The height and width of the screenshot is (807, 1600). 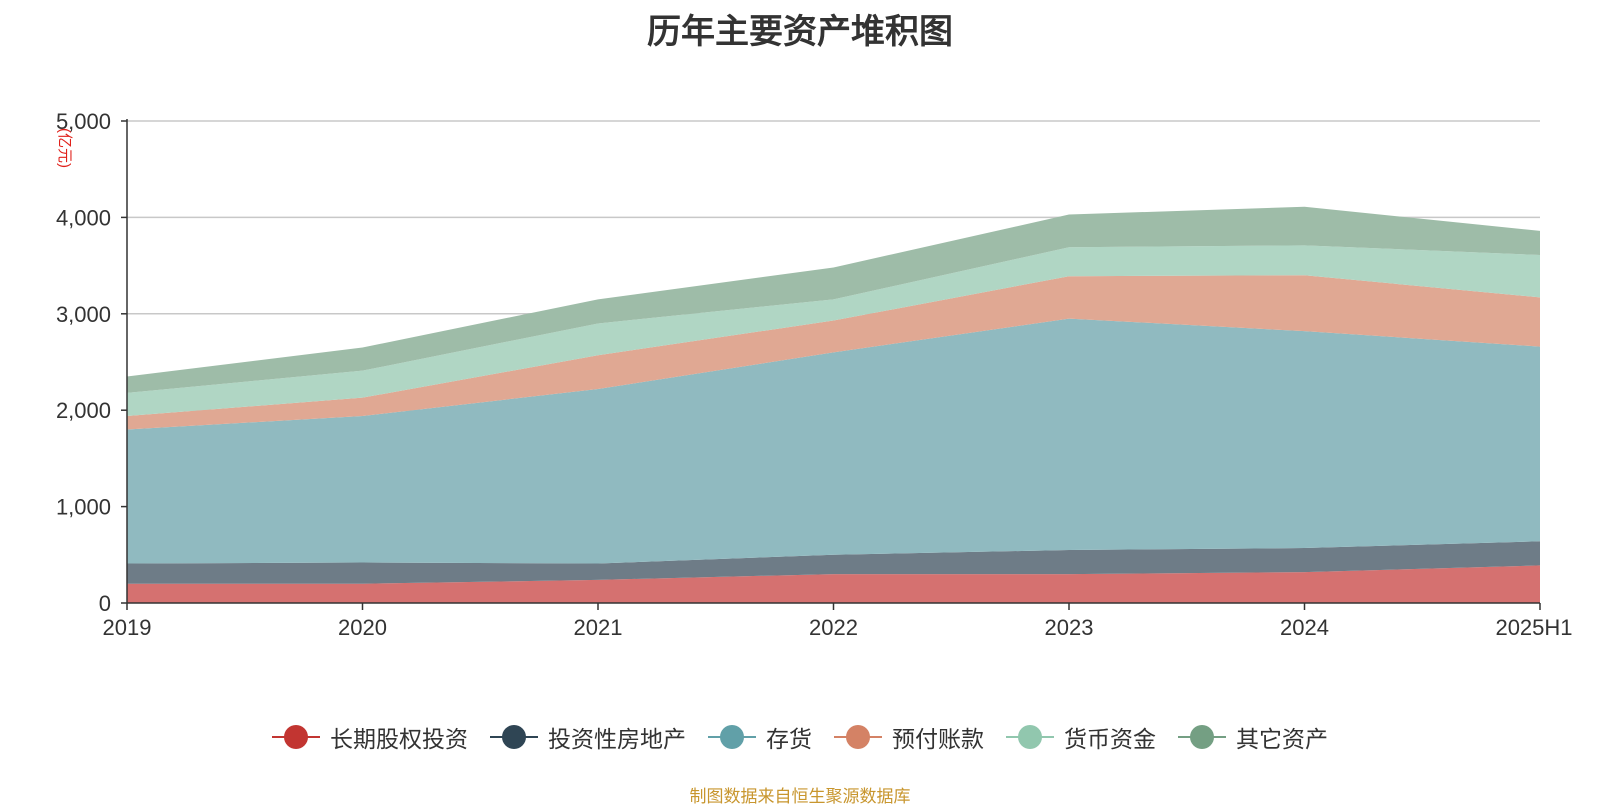 I want to click on legend-item: 其它资产, so click(x=1253, y=737).